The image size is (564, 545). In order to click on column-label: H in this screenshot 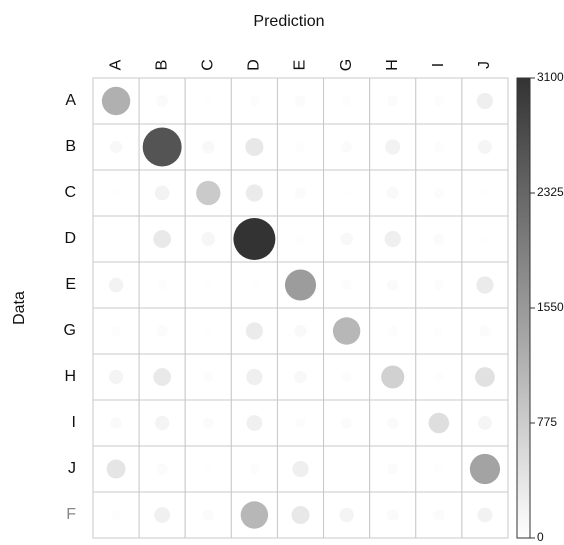, I will do `click(392, 65)`.